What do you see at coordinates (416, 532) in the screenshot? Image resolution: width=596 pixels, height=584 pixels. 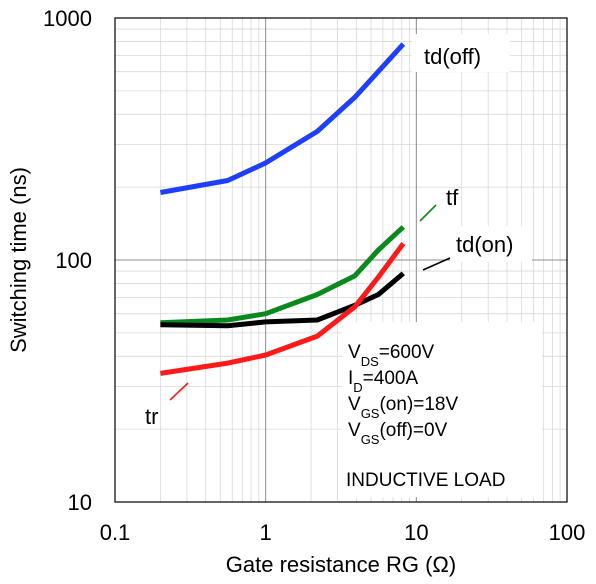 I see `x-tick-label: 10` at bounding box center [416, 532].